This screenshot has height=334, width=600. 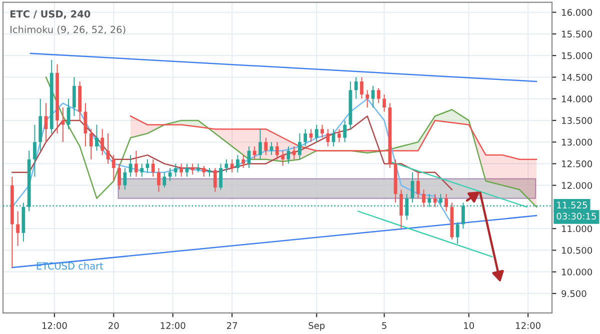 I want to click on y-tick-label: 9.500, so click(x=574, y=294).